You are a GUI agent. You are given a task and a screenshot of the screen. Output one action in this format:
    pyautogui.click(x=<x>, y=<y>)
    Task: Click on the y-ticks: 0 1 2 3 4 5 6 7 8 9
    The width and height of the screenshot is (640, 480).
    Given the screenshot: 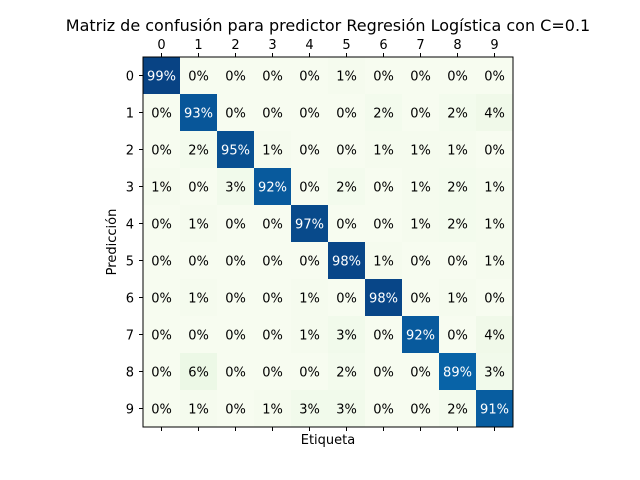 What is the action you would take?
    pyautogui.click(x=134, y=244)
    